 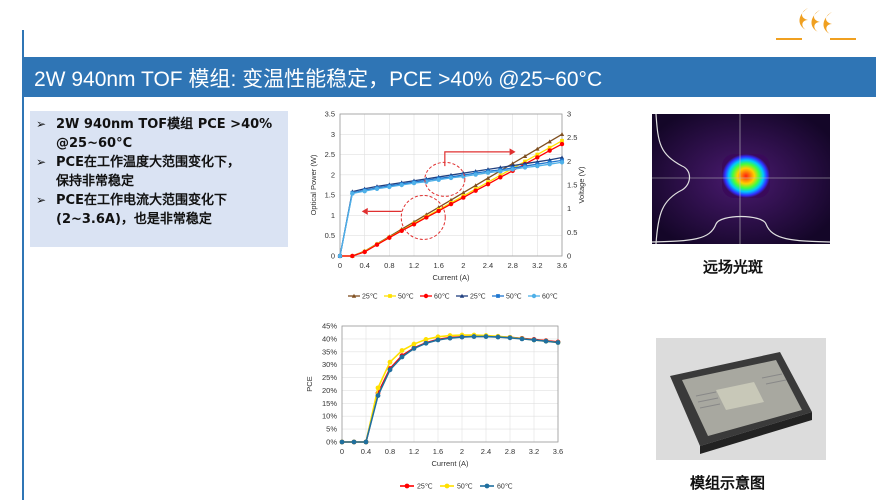 What do you see at coordinates (572, 185) in the screenshot?
I see `y2-tick-label: 1.5` at bounding box center [572, 185].